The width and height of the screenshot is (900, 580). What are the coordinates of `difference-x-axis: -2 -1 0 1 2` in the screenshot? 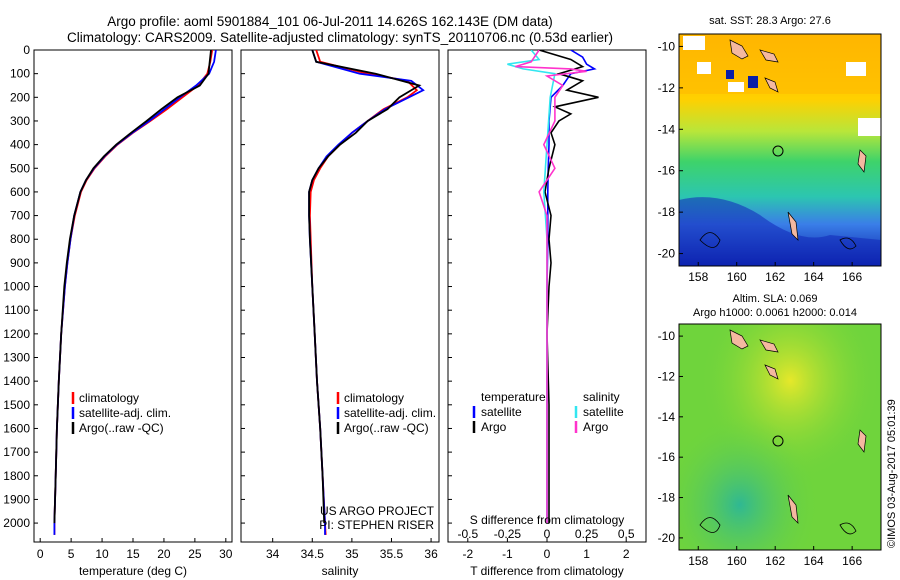 It's located at (546, 549).